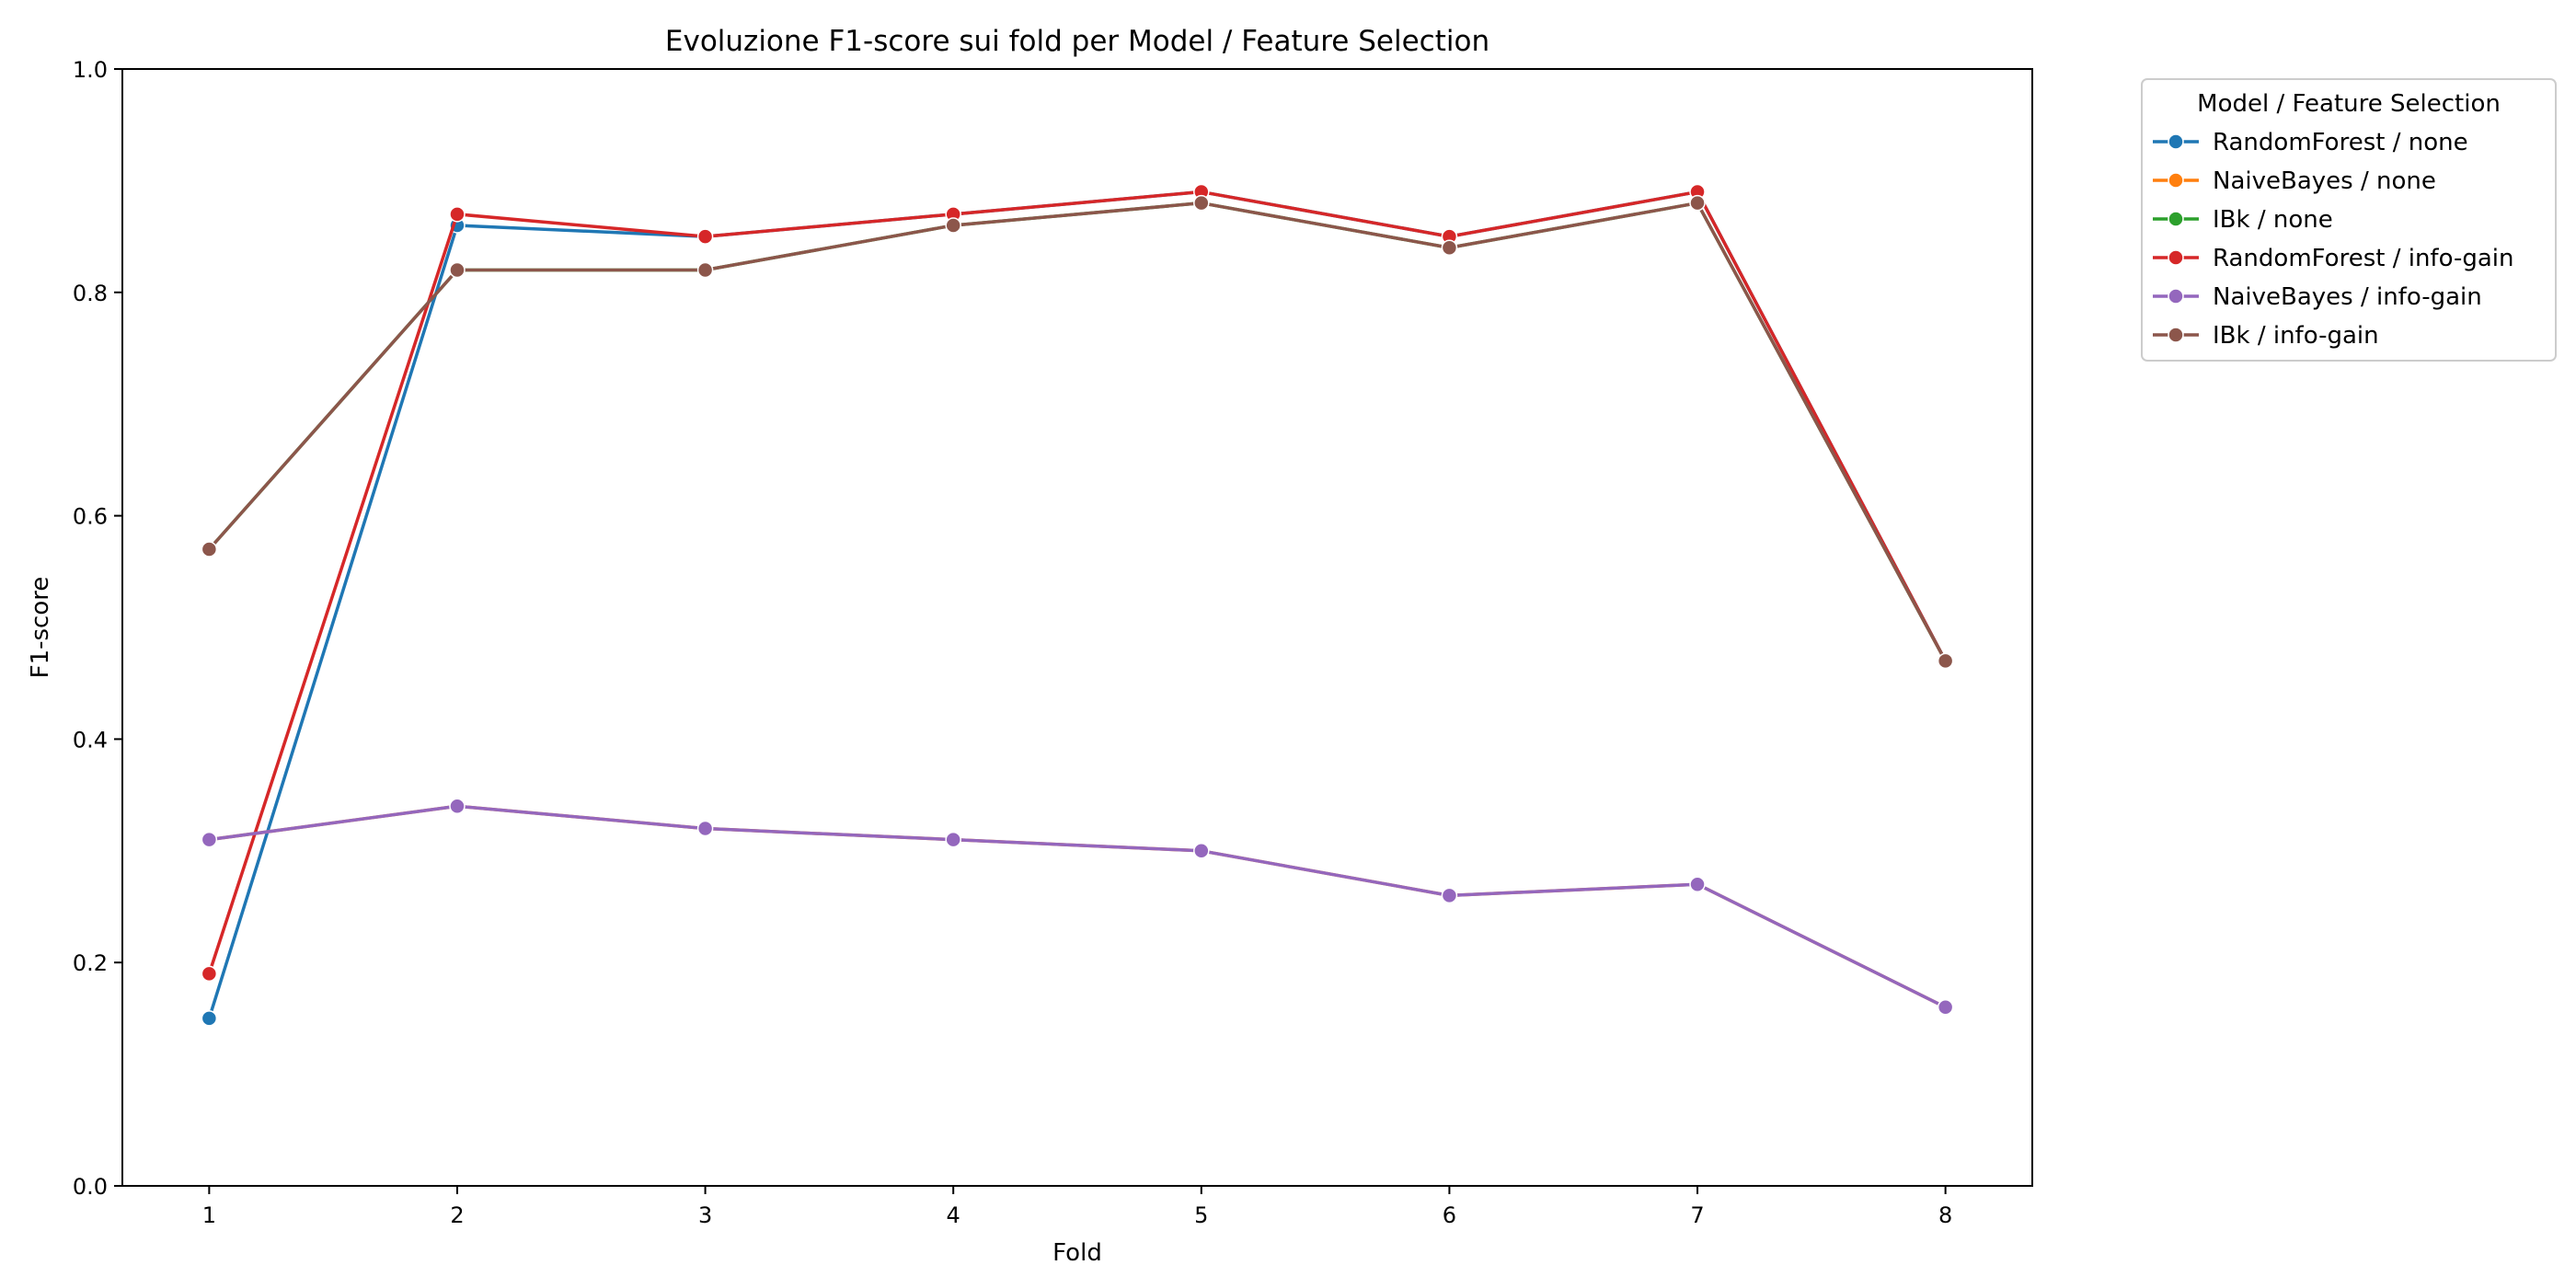  I want to click on x-tick-label: 4, so click(953, 1215).